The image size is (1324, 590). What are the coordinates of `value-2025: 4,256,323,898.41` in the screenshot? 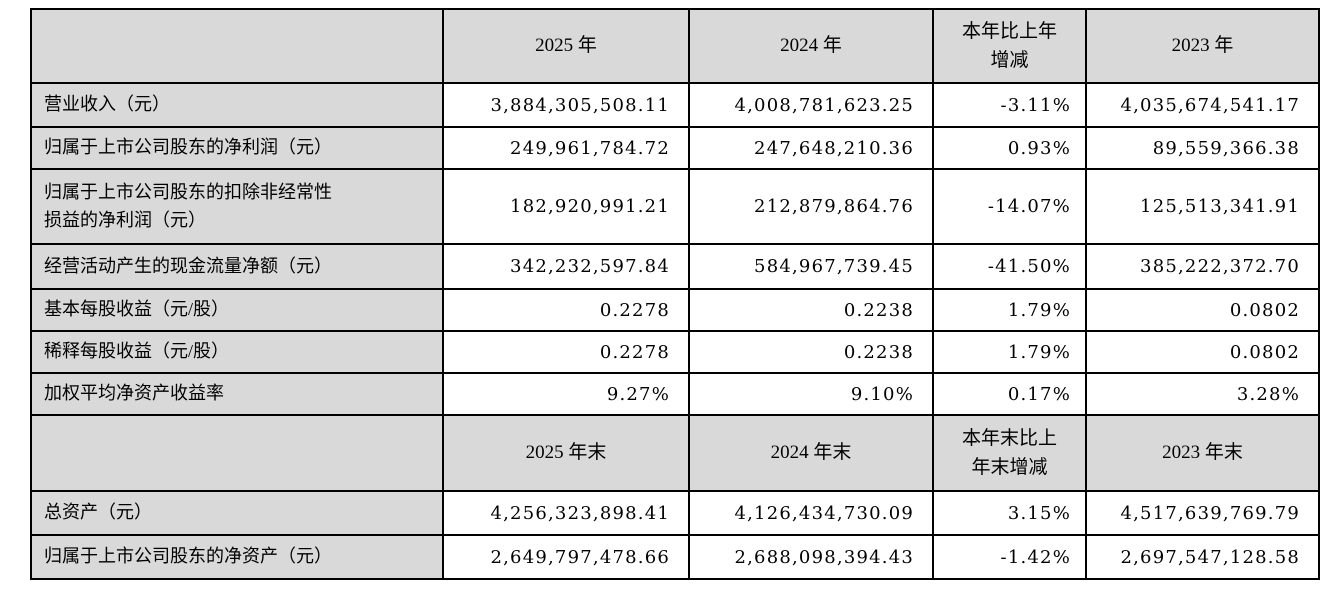 It's located at (566, 513).